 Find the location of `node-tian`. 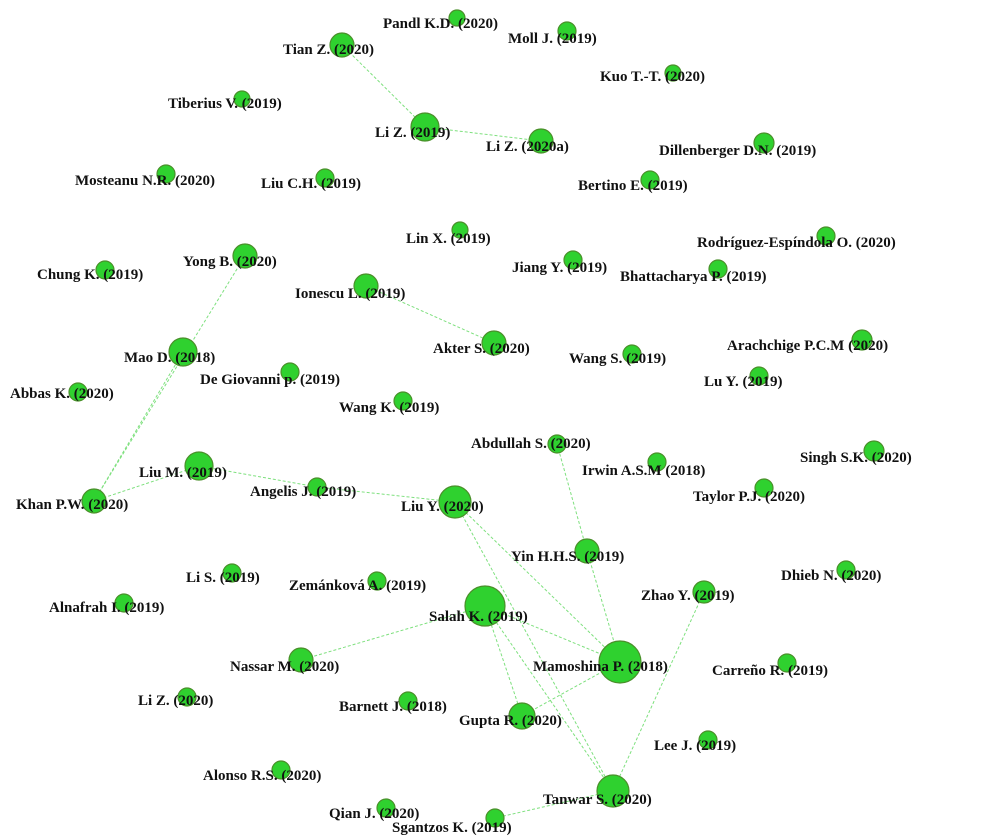

node-tian is located at coordinates (342, 45).